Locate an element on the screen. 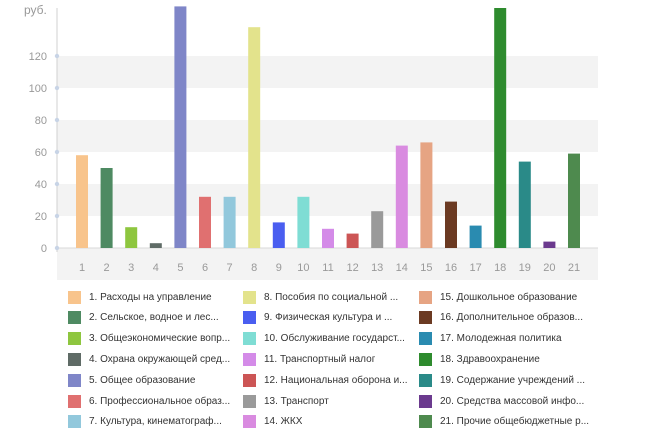 The image size is (650, 433). x-tick-label: 19 is located at coordinates (525, 268).